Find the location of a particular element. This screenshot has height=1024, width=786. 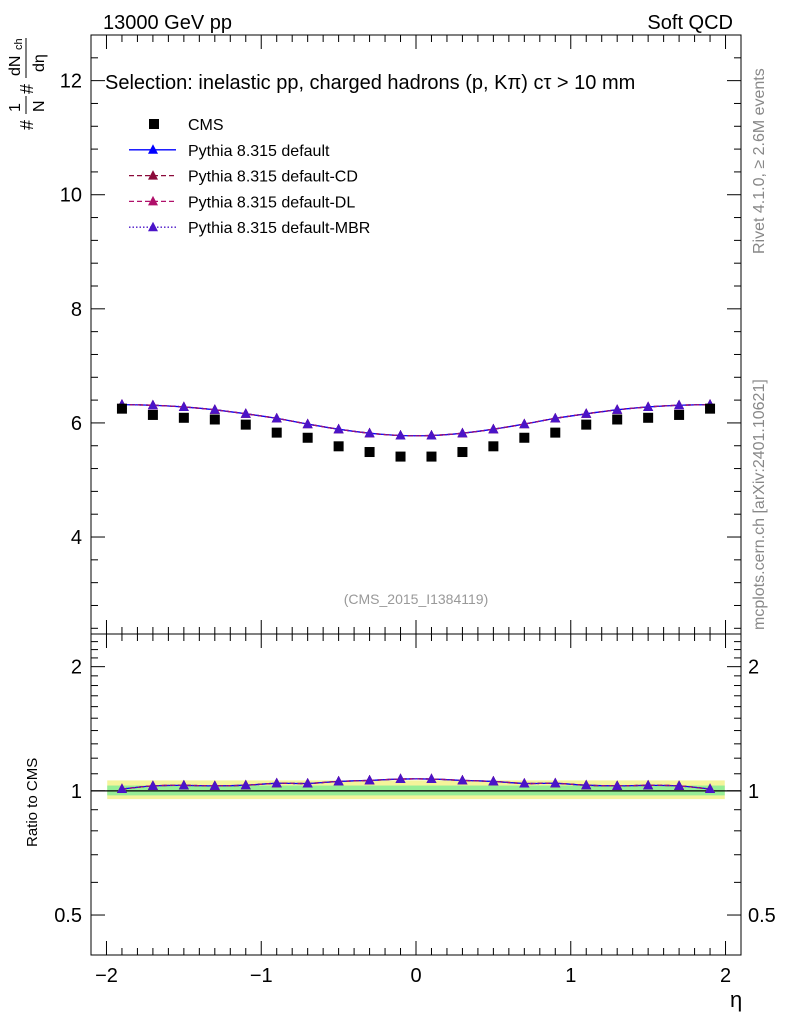

x-tick-label: −2 is located at coordinates (106, 976).